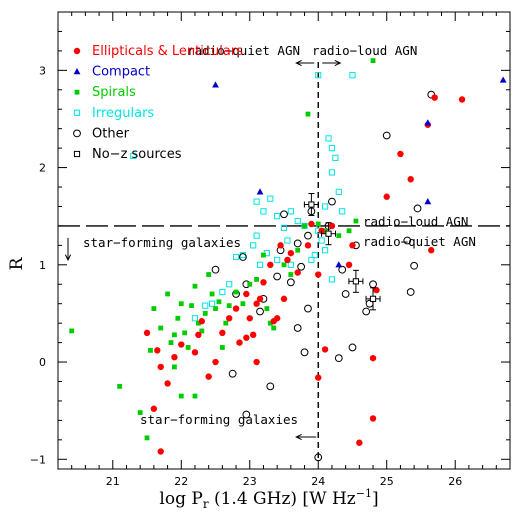 The image size is (518, 518). What do you see at coordinates (219, 419) in the screenshot?
I see `annotation-star-forming-bottom: star−forming galaxies` at bounding box center [219, 419].